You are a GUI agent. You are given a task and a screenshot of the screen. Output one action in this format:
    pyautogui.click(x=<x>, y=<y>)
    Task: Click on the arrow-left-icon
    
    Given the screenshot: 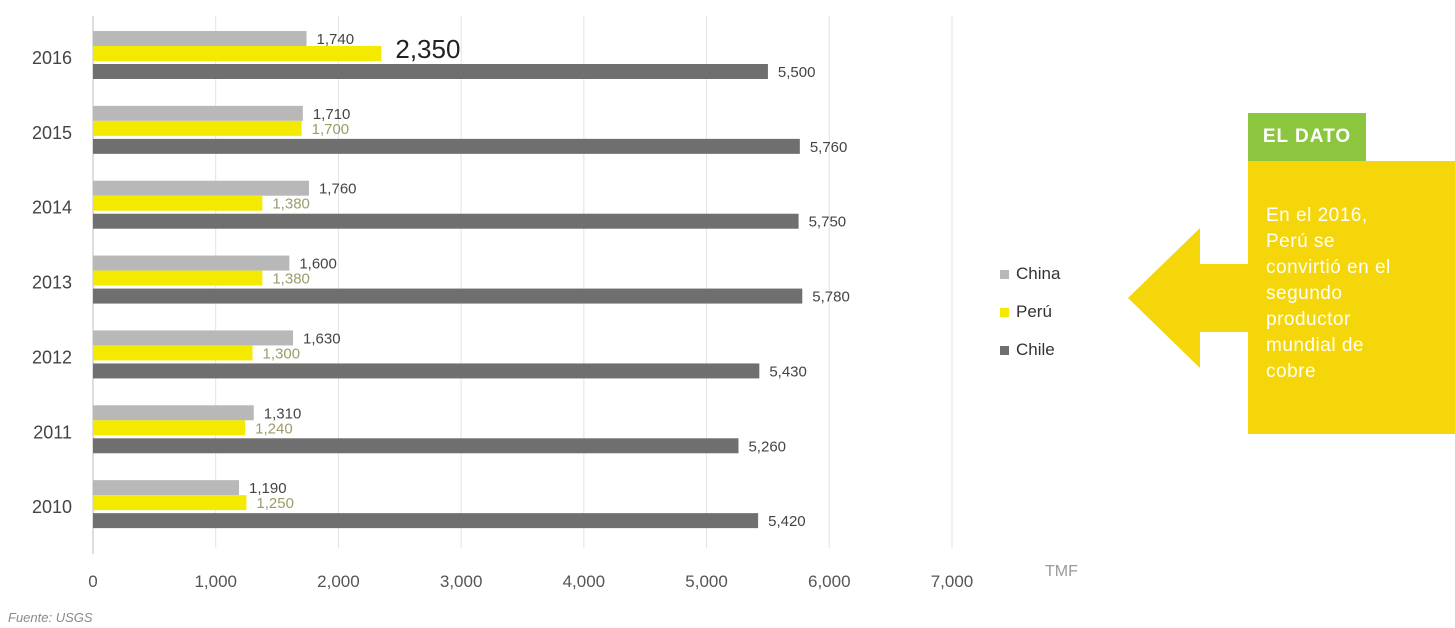 What is the action you would take?
    pyautogui.click(x=1189, y=298)
    